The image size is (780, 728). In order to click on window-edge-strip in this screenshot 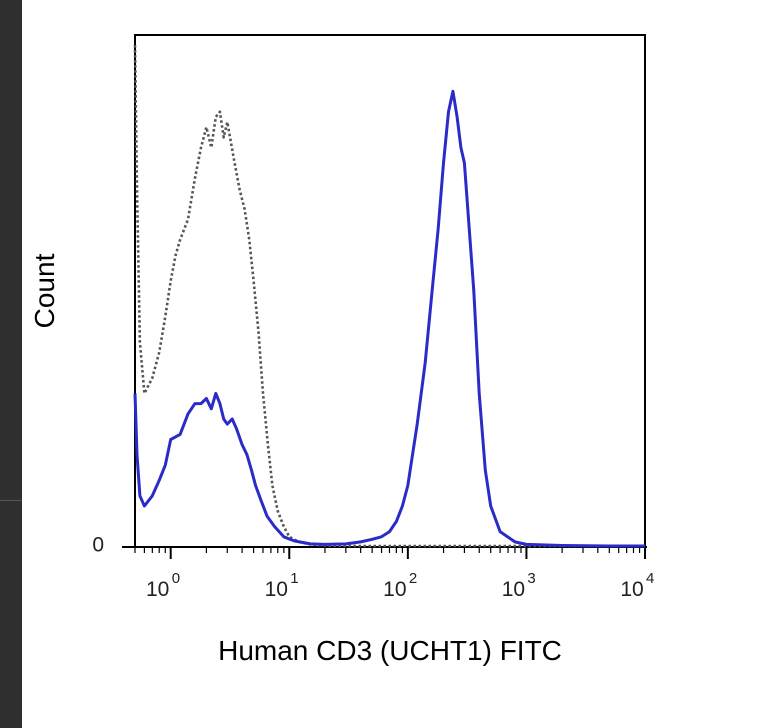, I will do `click(11, 364)`.